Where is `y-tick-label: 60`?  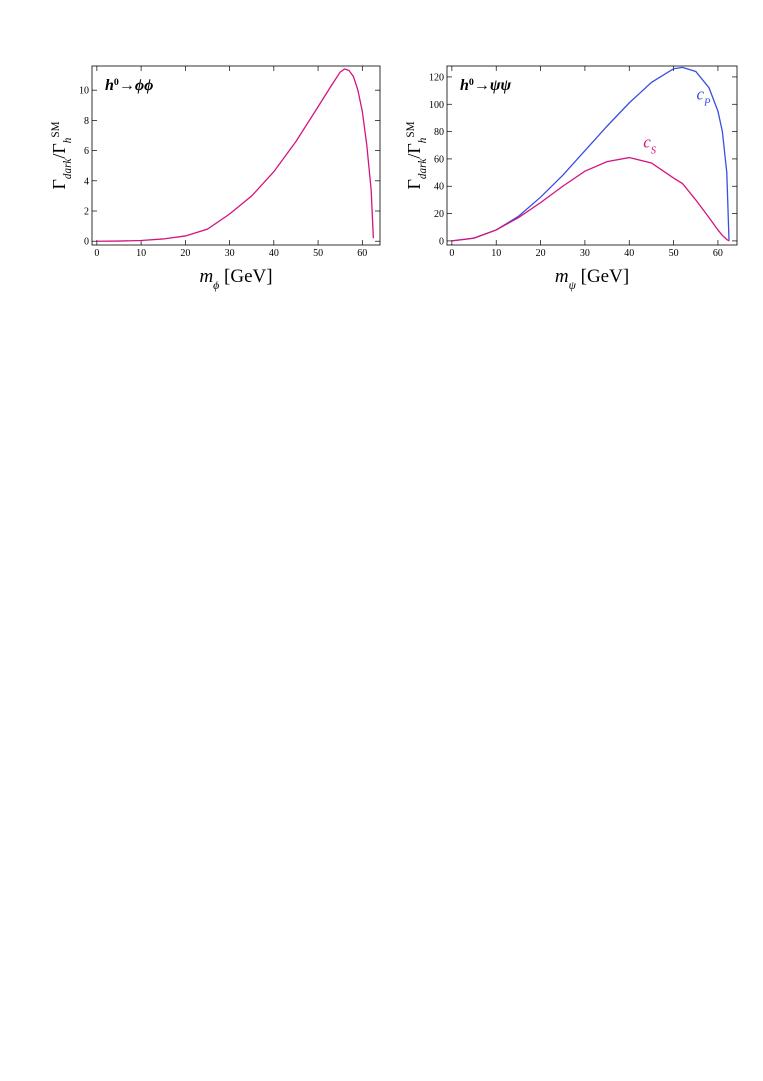 y-tick-label: 60 is located at coordinates (439, 159).